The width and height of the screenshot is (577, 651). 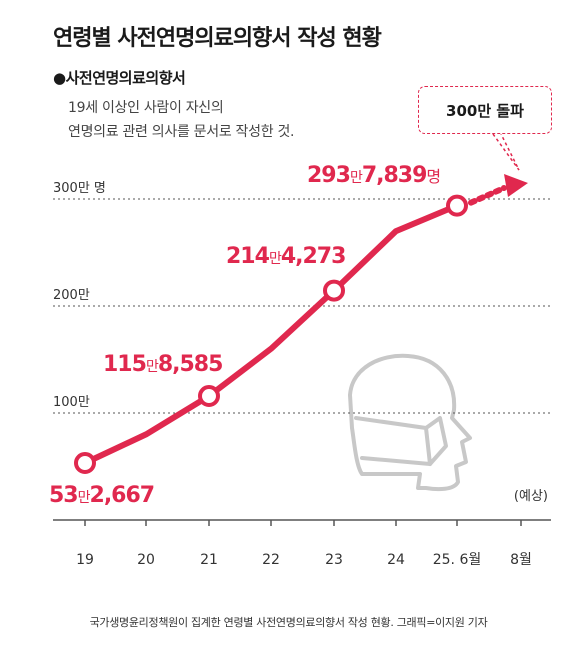 I want to click on face-mask-icon, so click(x=410, y=422).